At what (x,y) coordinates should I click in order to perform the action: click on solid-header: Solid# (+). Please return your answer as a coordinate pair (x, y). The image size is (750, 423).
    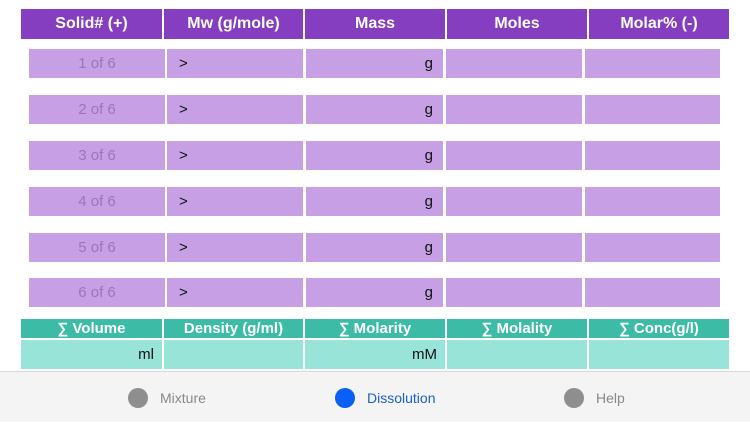
    Looking at the image, I should click on (91, 24).